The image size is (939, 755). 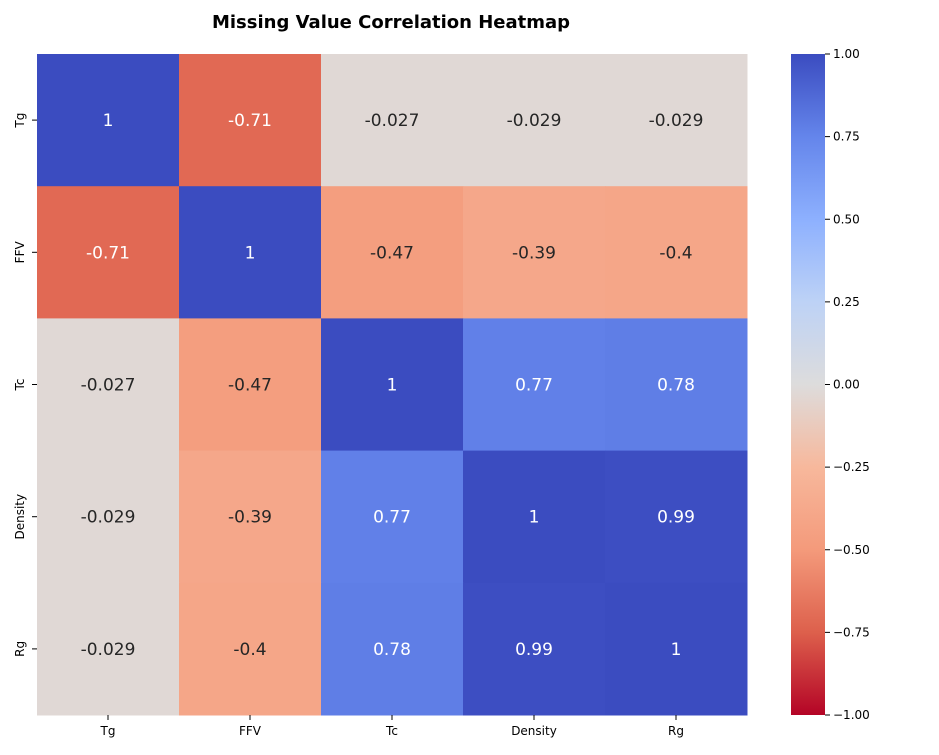 I want to click on colorbar-tick-label: −0.50, so click(x=851, y=550).